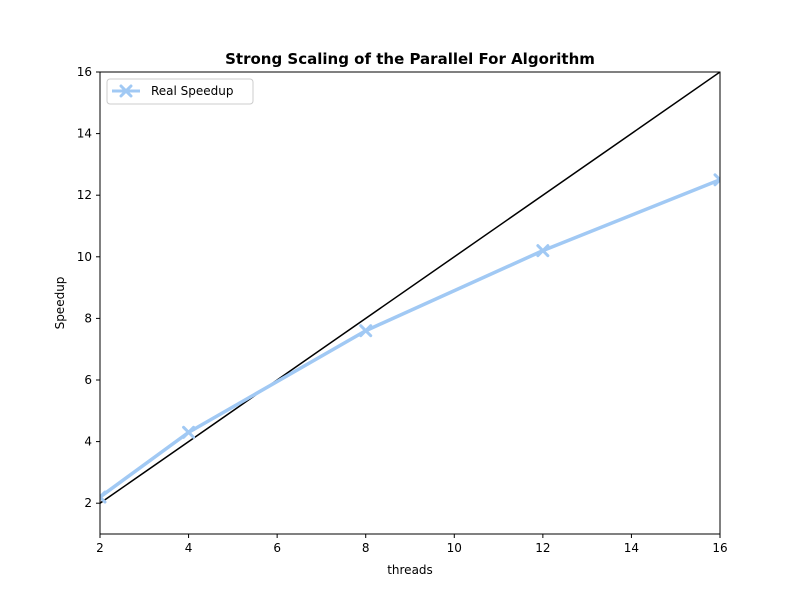  I want to click on x-axis-label: threads, so click(410, 570).